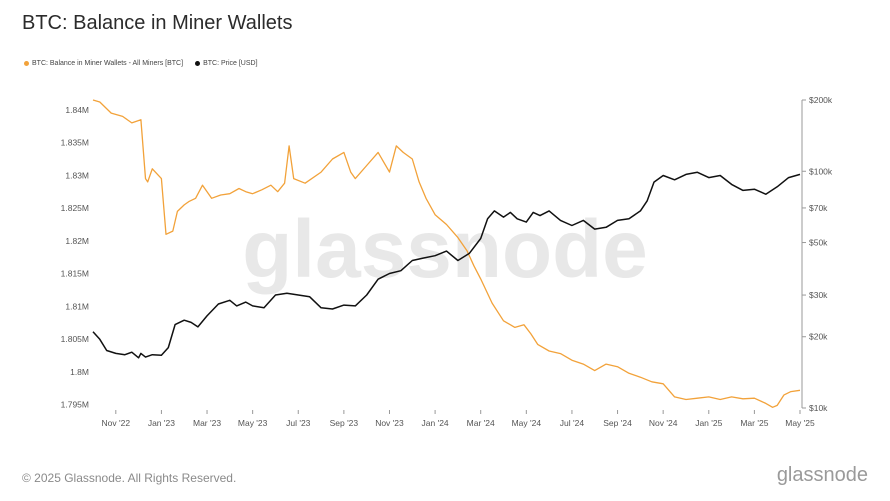 The image size is (890, 501). What do you see at coordinates (617, 423) in the screenshot?
I see `x-tick-label: Sep '24` at bounding box center [617, 423].